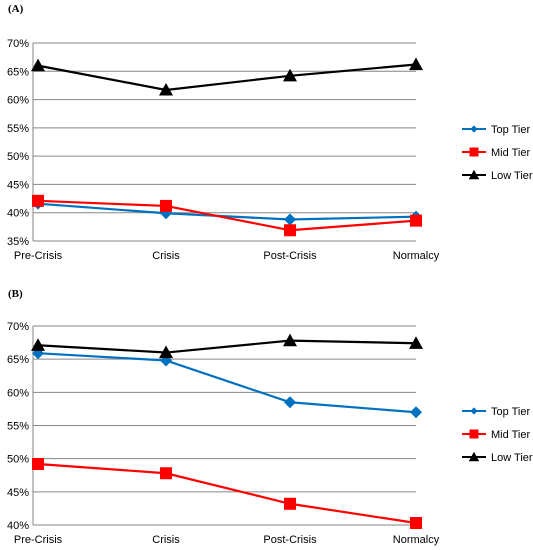  Describe the element at coordinates (16, 9) in the screenshot. I see `panel-label-a: (A)` at that location.